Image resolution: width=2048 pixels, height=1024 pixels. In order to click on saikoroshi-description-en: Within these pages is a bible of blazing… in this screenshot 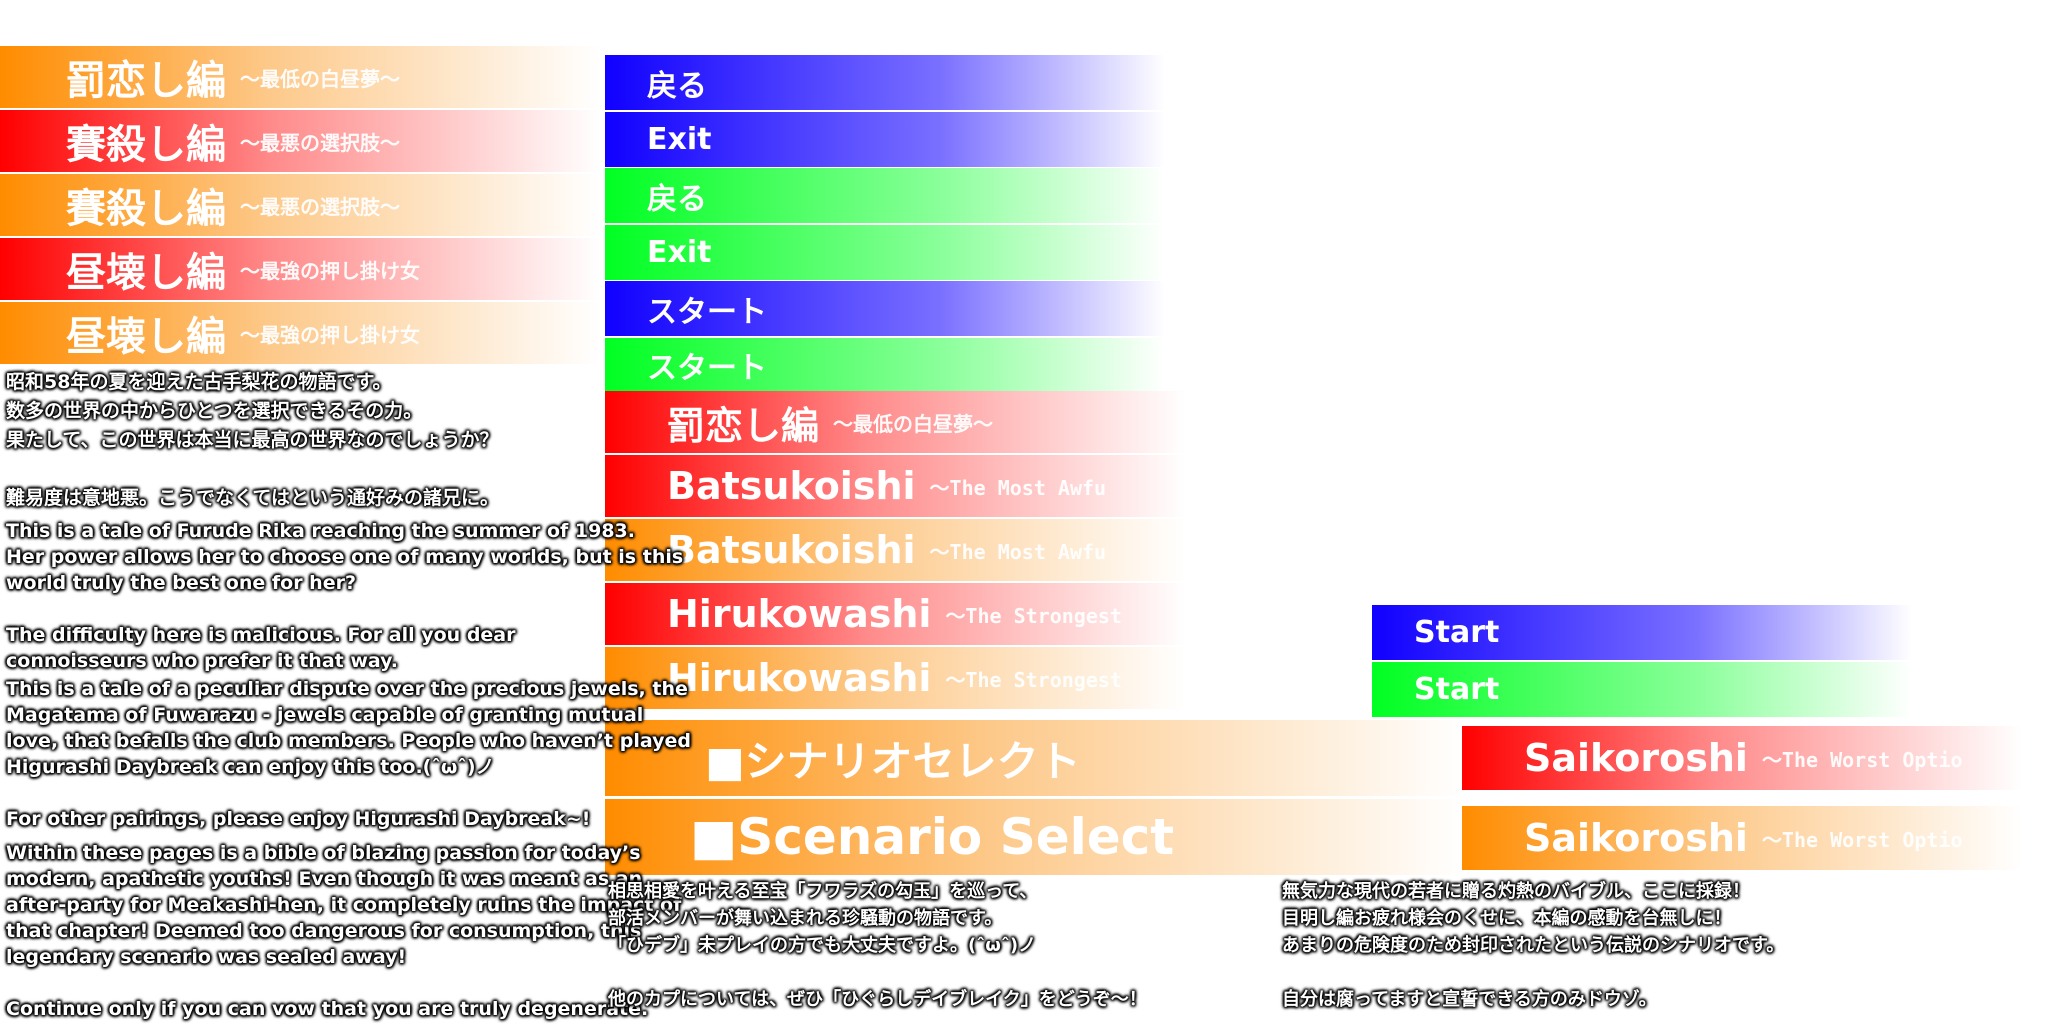, I will do `click(344, 931)`.